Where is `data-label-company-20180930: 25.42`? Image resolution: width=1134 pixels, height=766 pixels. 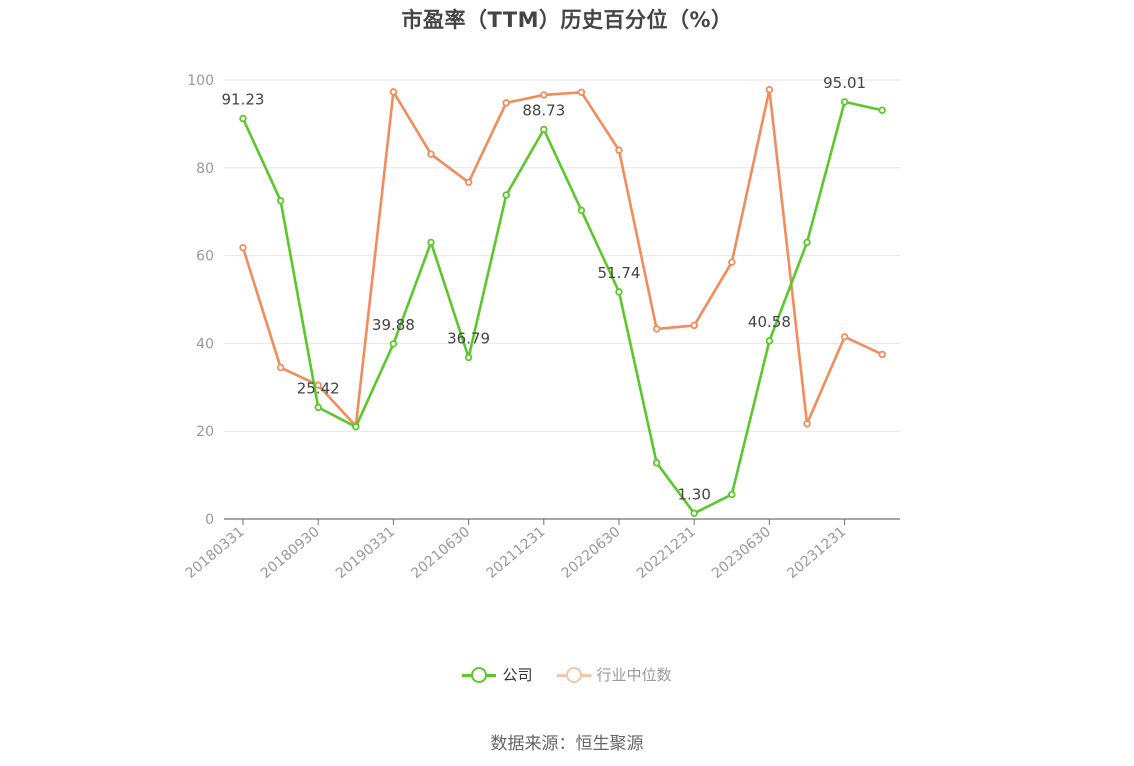 data-label-company-20180930: 25.42 is located at coordinates (318, 388).